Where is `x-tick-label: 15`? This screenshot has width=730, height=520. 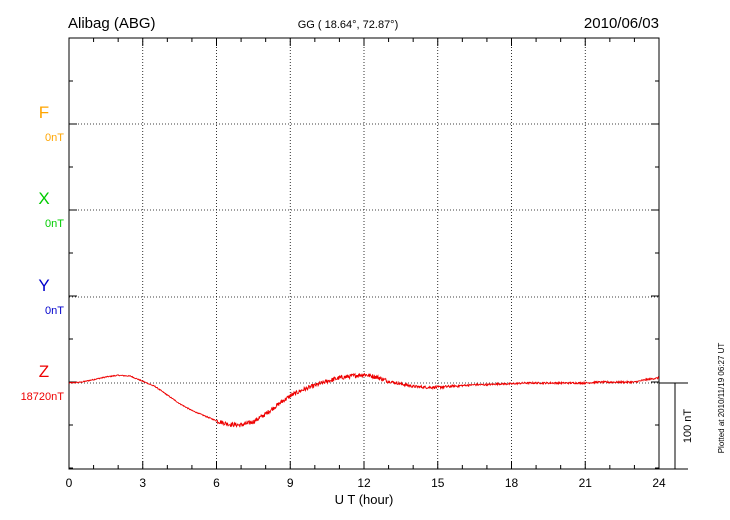 x-tick-label: 15 is located at coordinates (438, 483).